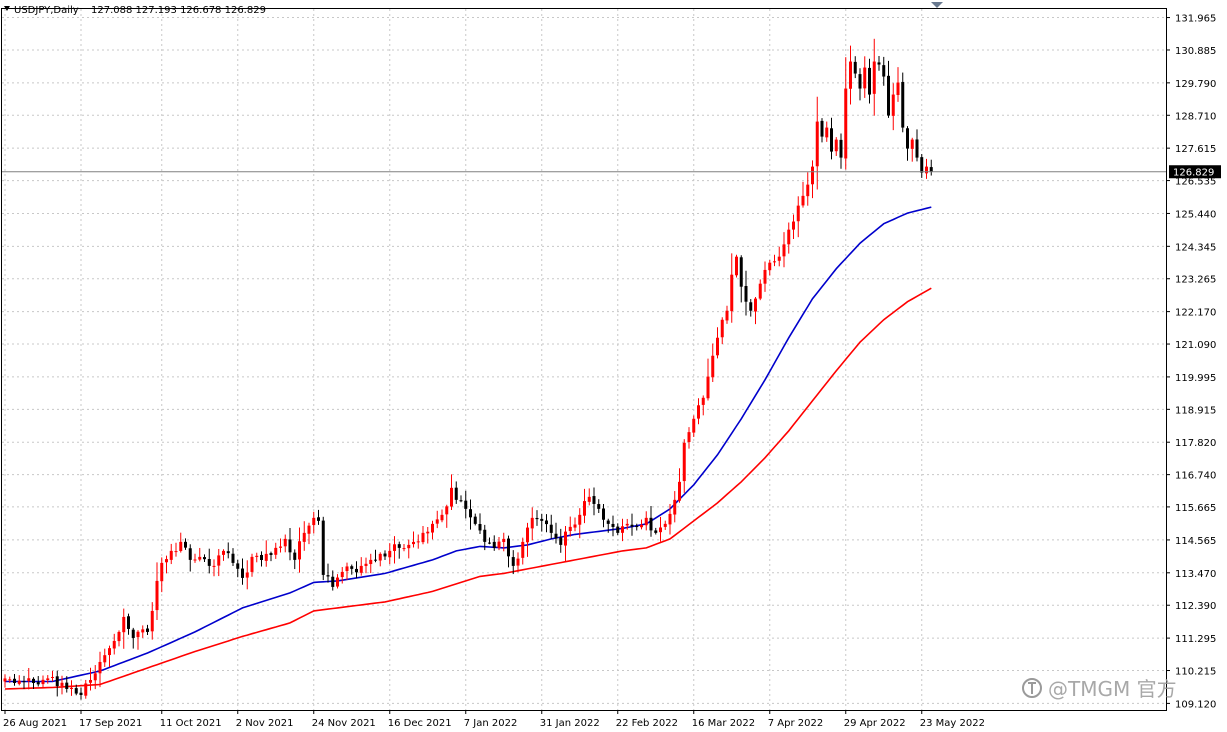 This screenshot has height=732, width=1227. I want to click on current-price-tag-text: 126.829, so click(1193, 173).